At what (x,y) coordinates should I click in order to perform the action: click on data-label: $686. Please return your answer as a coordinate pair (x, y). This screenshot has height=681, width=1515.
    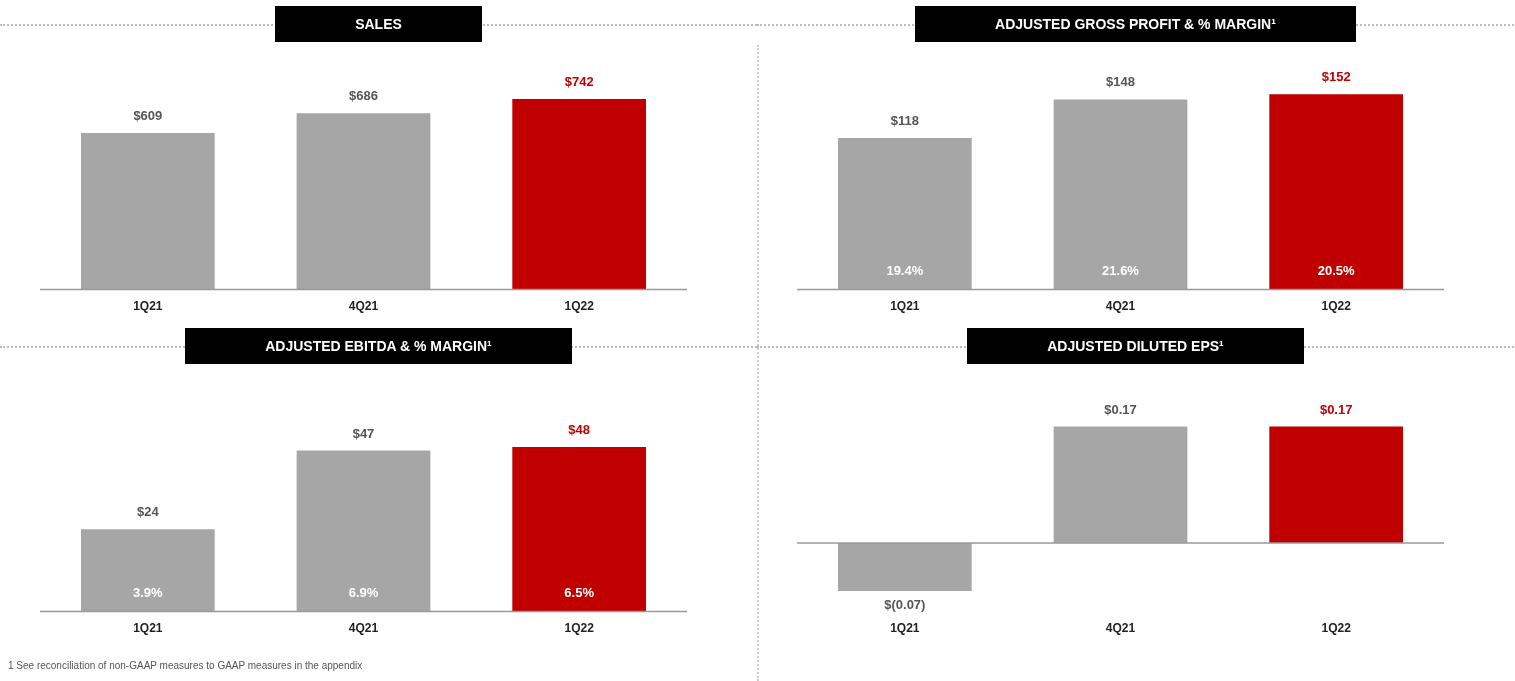
    Looking at the image, I should click on (363, 96).